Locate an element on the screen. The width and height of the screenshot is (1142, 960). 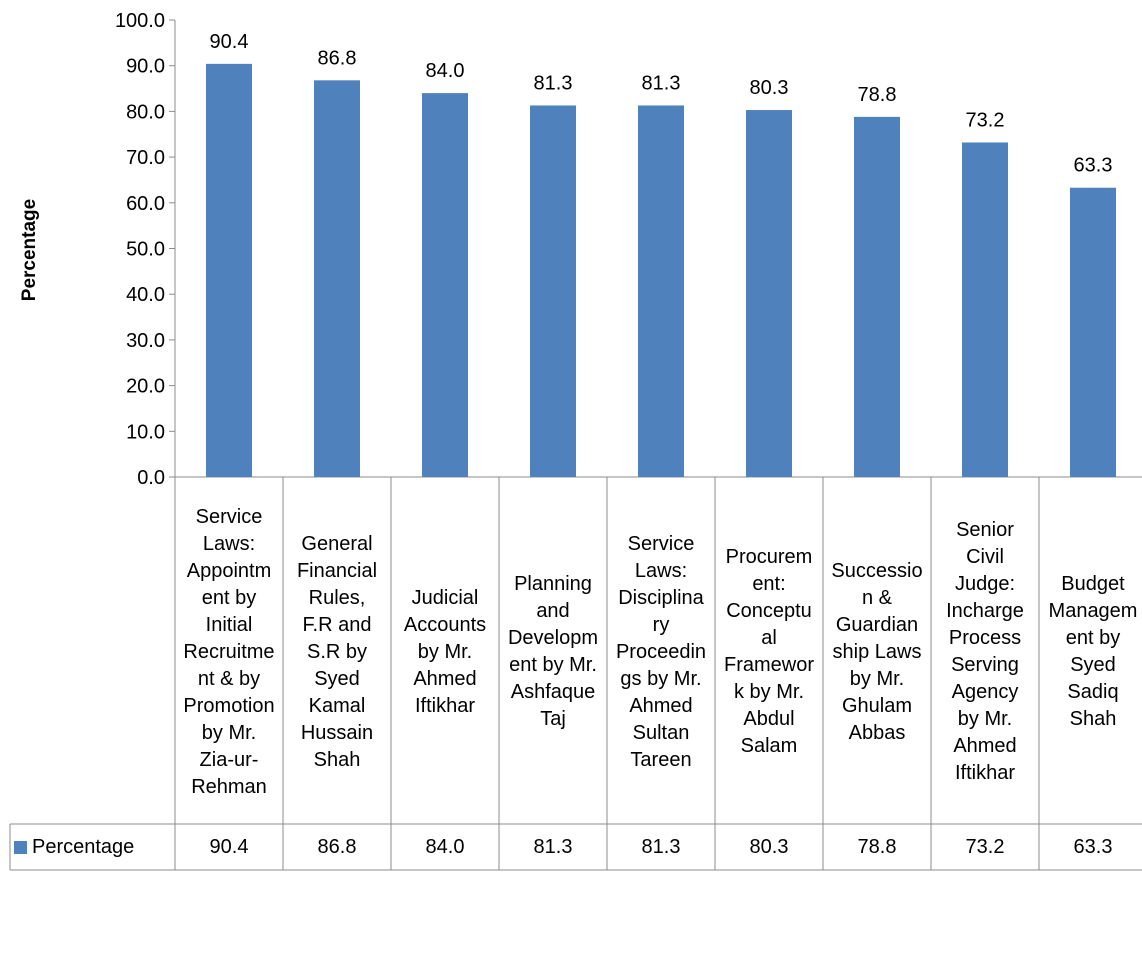
legend-swatch is located at coordinates (20, 847).